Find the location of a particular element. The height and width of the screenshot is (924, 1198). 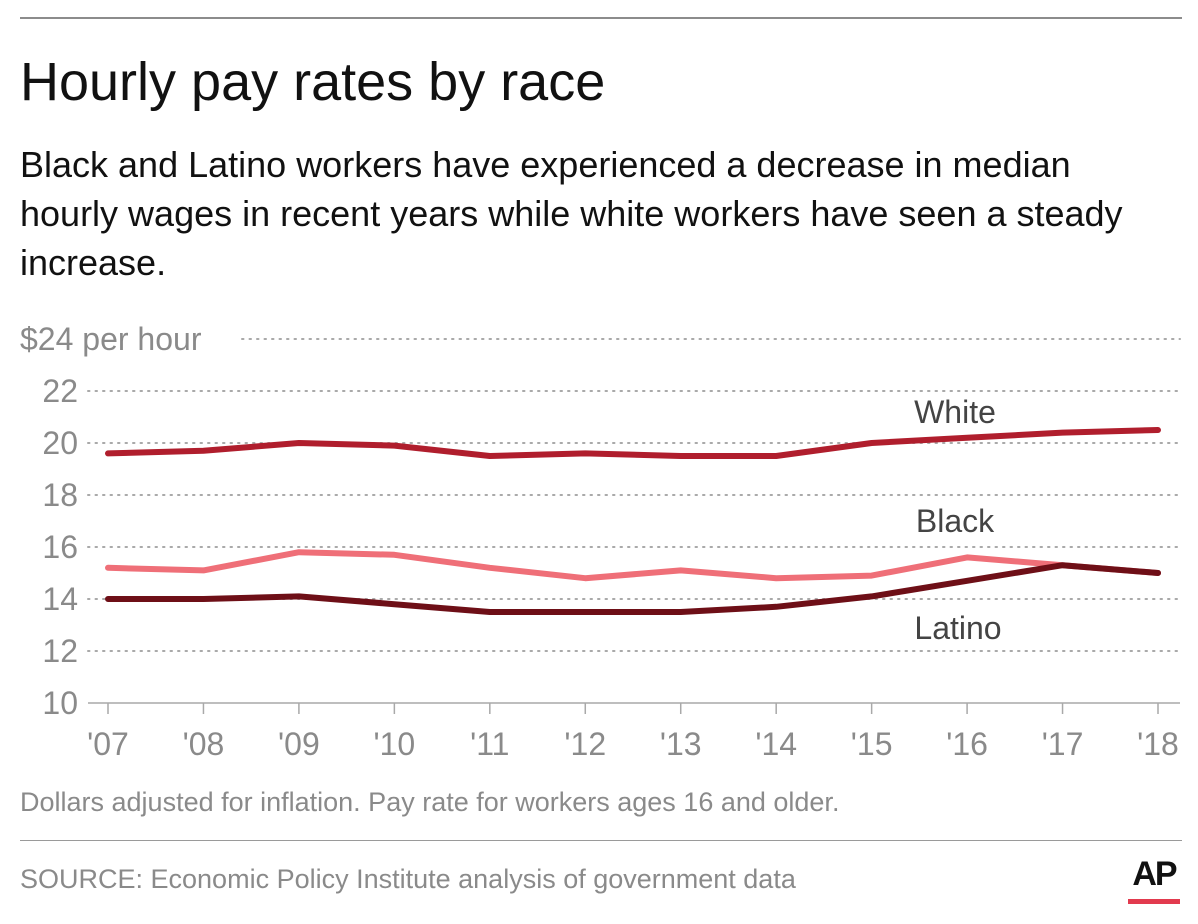

y-tick-label: 10 is located at coordinates (60, 703).